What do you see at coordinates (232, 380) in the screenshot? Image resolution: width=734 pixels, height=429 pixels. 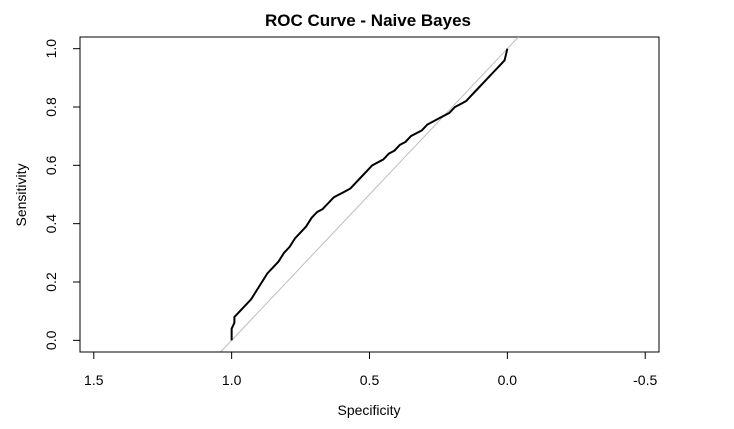 I see `x-tick-label: 1.0` at bounding box center [232, 380].